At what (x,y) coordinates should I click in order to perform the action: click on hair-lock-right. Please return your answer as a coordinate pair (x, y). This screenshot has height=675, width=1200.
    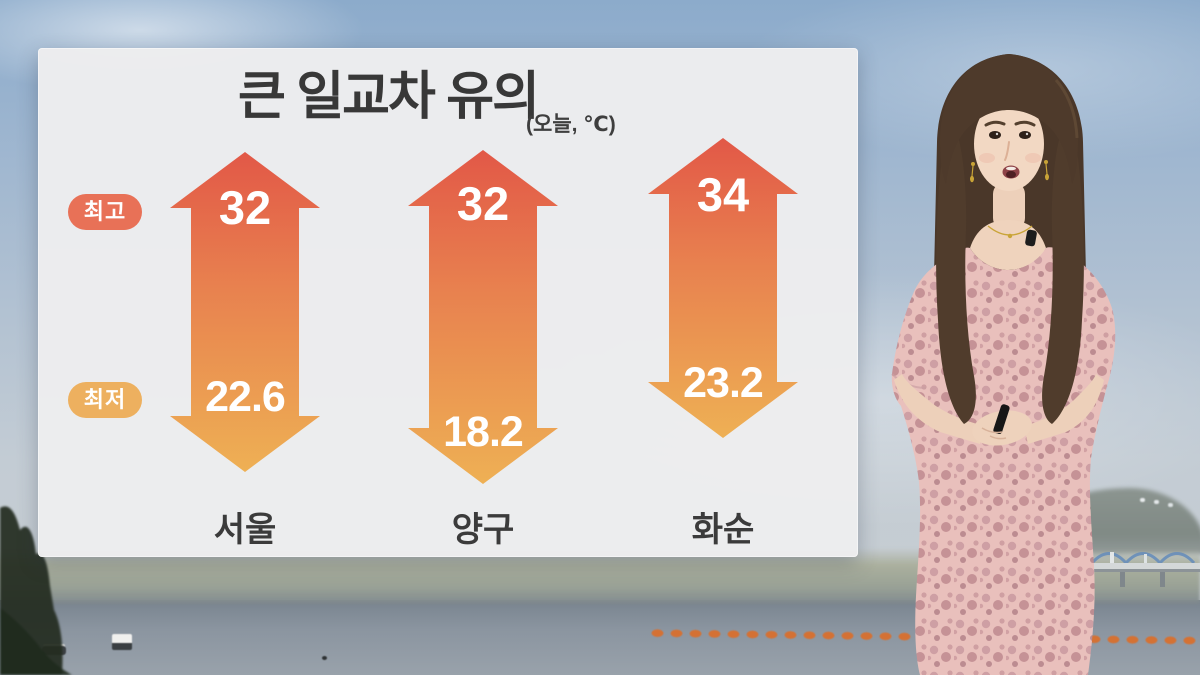
    Looking at the image, I should click on (1063, 277).